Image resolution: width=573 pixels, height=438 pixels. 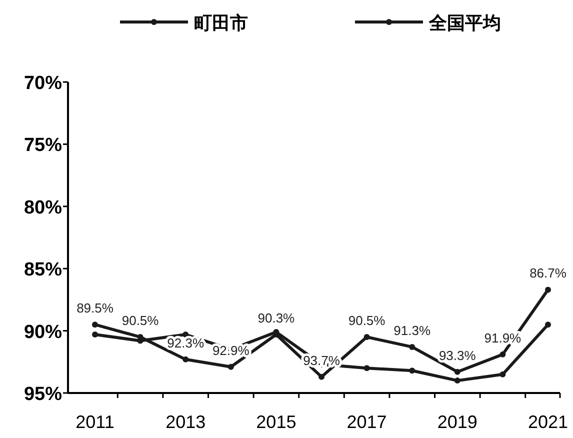 What do you see at coordinates (185, 342) in the screenshot?
I see `data-label: 92.3%` at bounding box center [185, 342].